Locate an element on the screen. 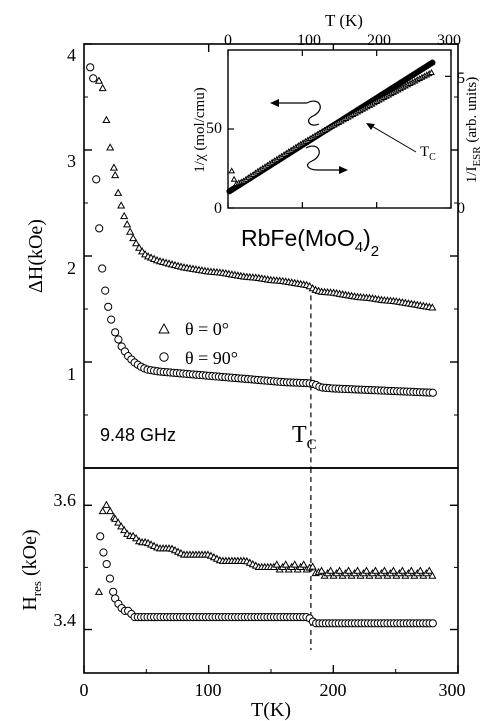 This screenshot has height=721, width=492. x-tick-label-300: 300 is located at coordinates (452, 690).